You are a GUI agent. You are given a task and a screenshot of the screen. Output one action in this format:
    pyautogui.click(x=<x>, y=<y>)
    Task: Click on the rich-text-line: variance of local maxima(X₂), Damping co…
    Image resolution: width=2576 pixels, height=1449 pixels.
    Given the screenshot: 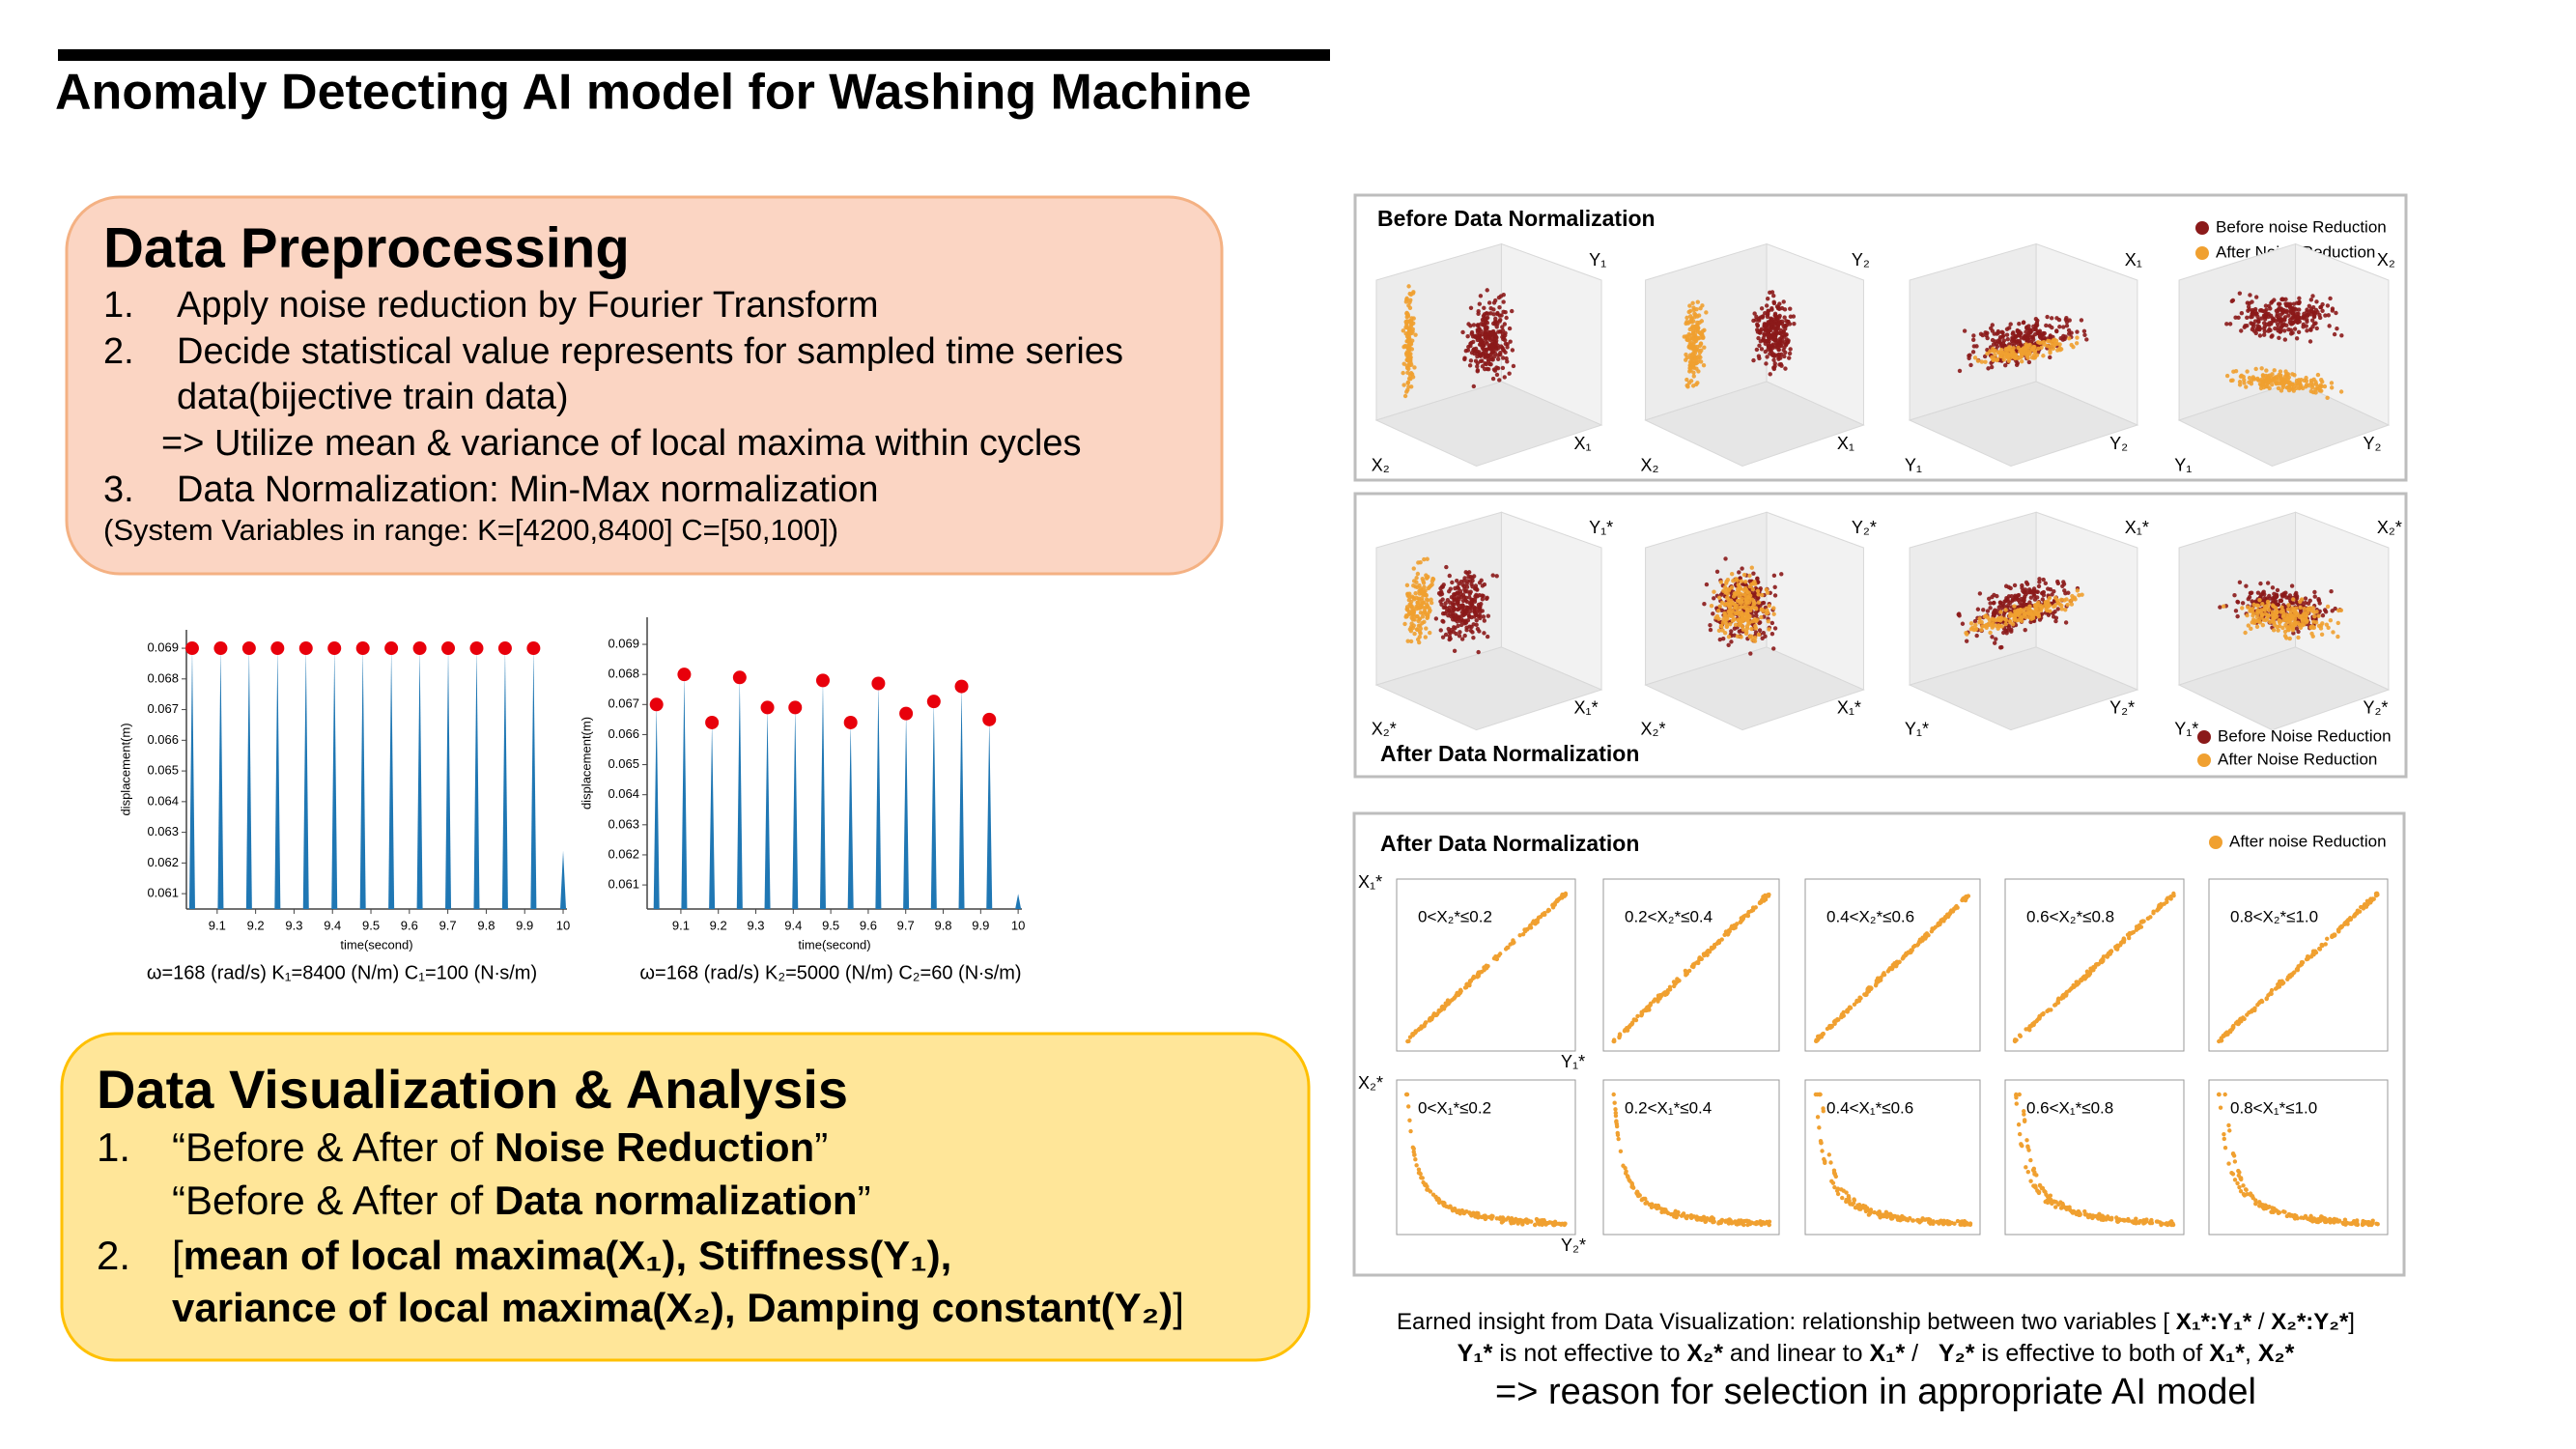 What is the action you would take?
    pyautogui.click(x=678, y=1307)
    